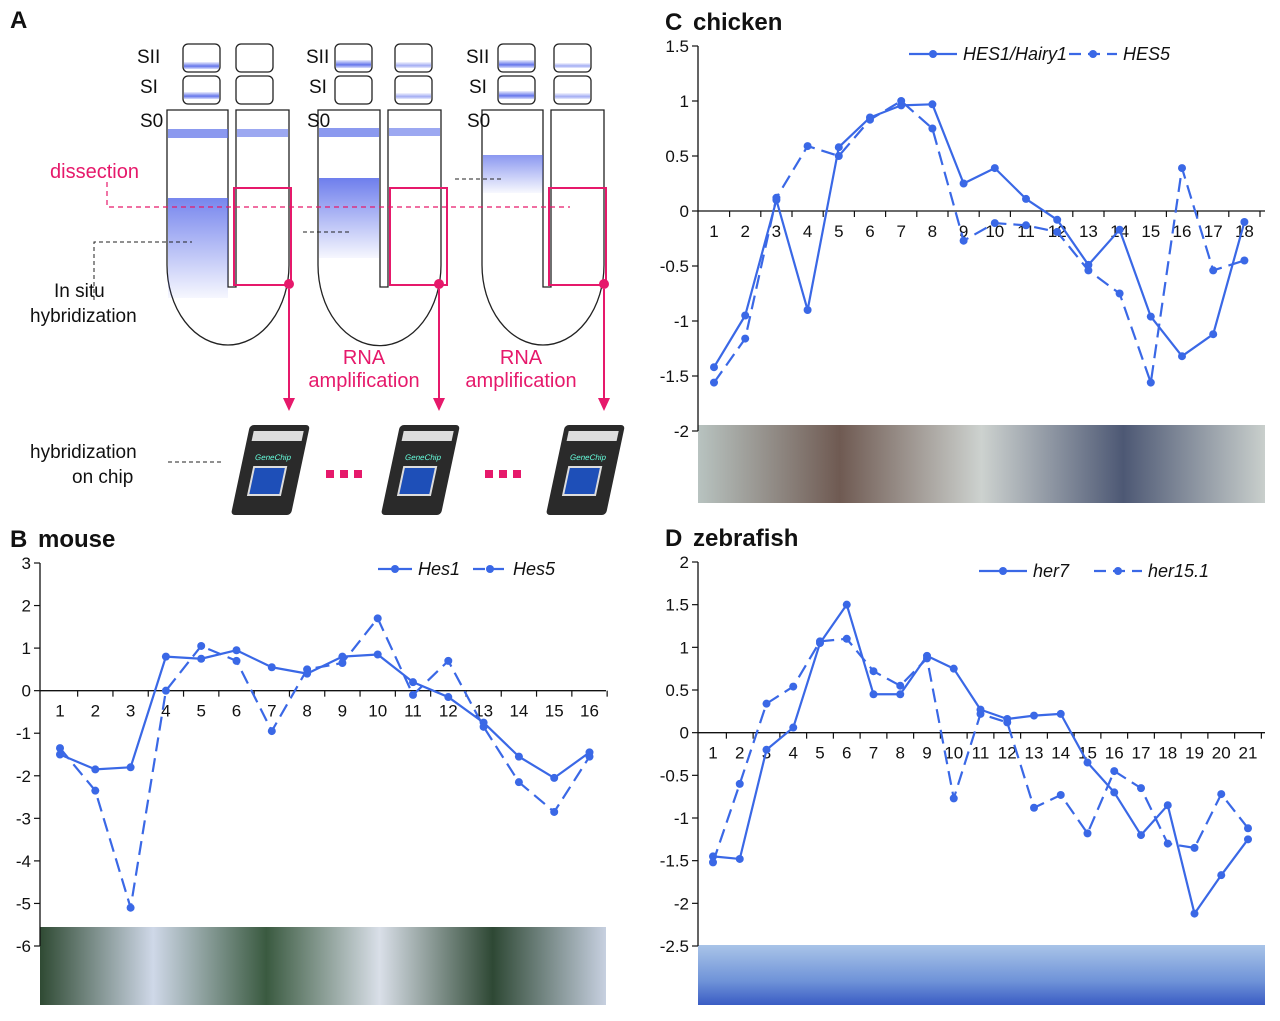  Describe the element at coordinates (518, 711) in the screenshot. I see `x-tick-label: 14` at that location.